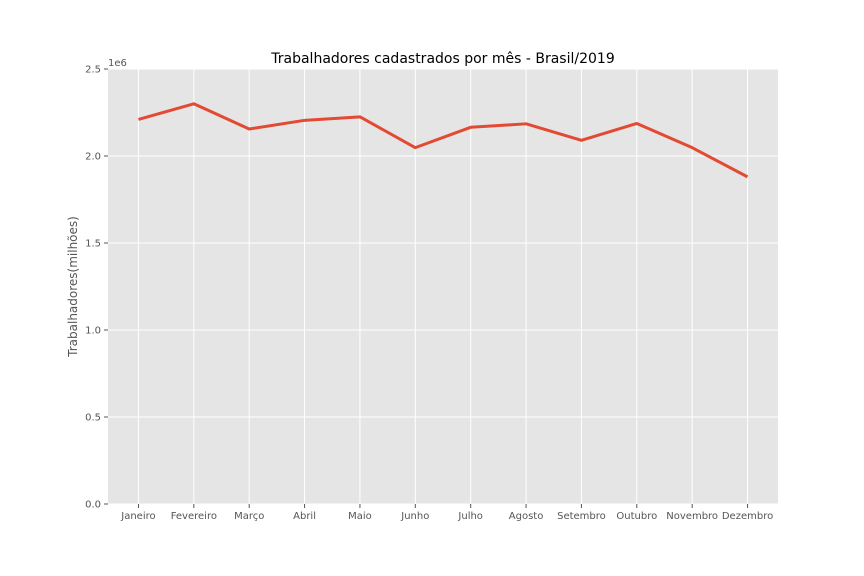 The image size is (864, 576). Describe the element at coordinates (194, 516) in the screenshot. I see `x-tick-label: Fevereiro` at that location.